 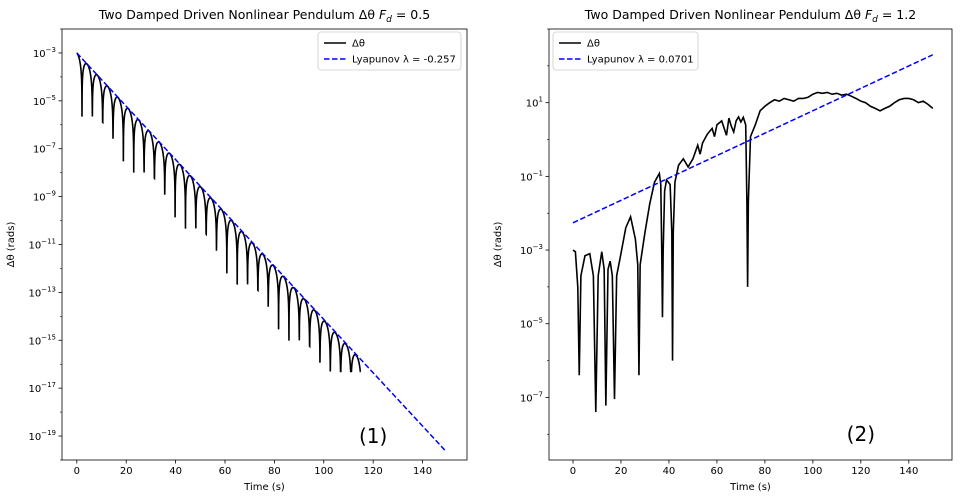 I want to click on y-tick-label: 10⁻⁹, so click(x=44, y=197).